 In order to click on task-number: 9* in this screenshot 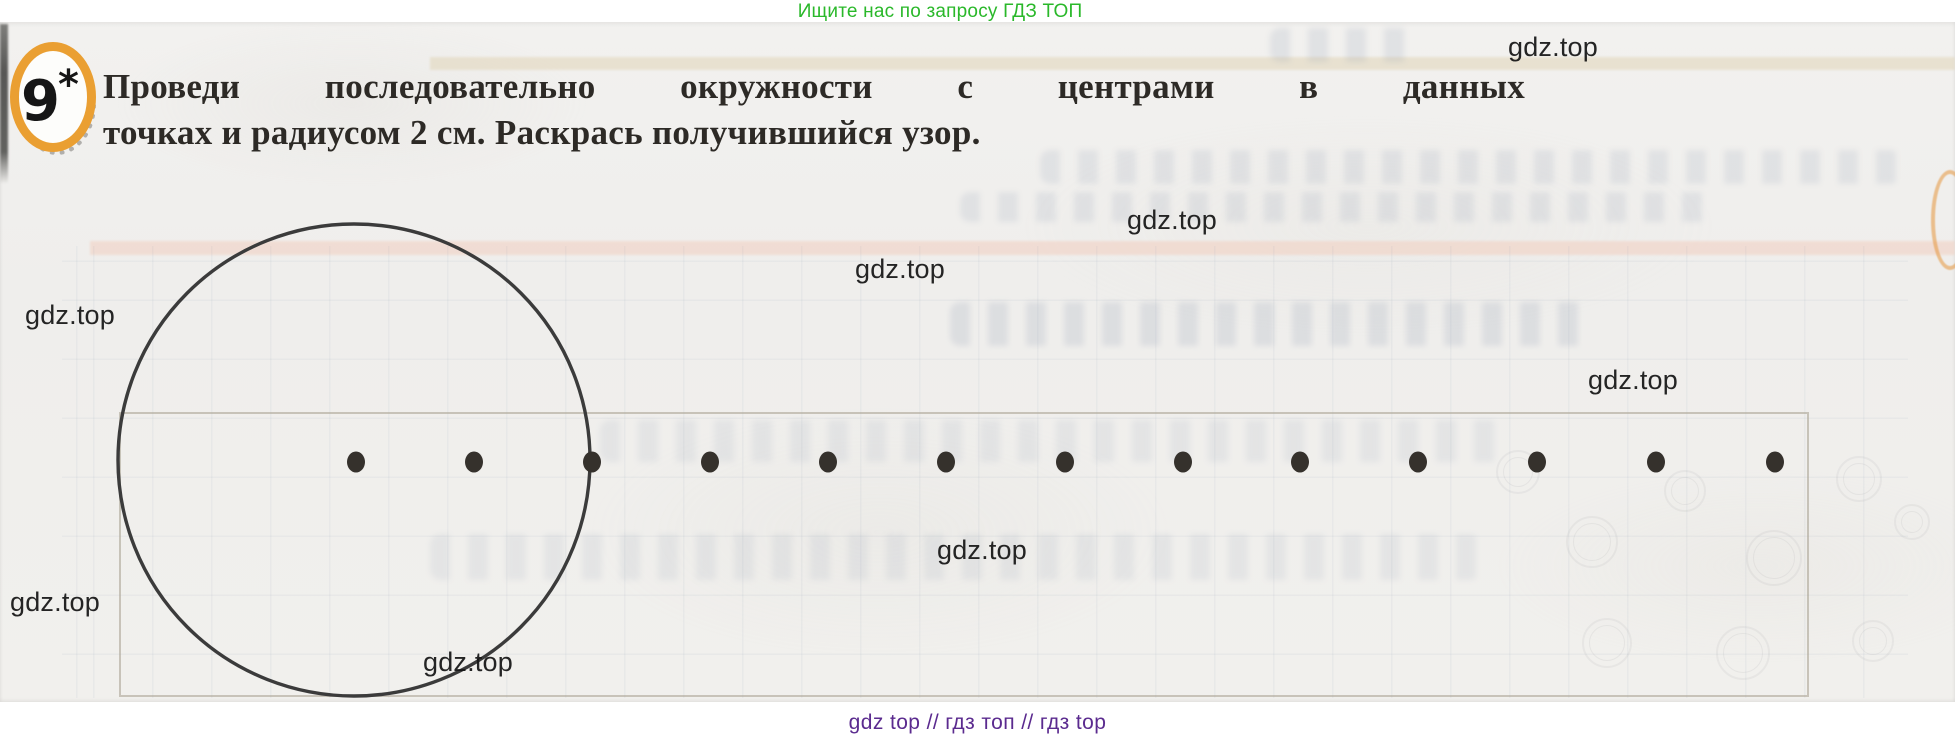, I will do `click(50, 97)`.